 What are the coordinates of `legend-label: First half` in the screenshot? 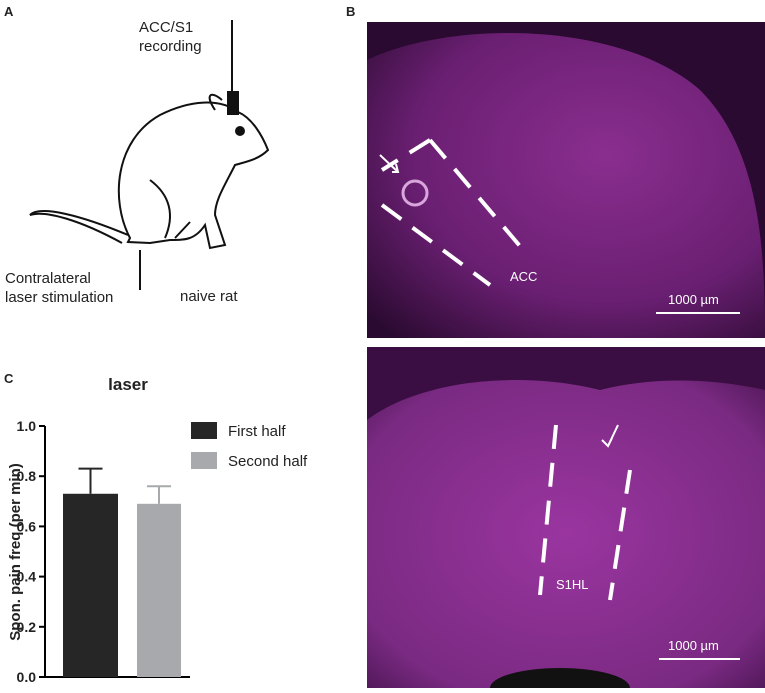 It's located at (257, 431).